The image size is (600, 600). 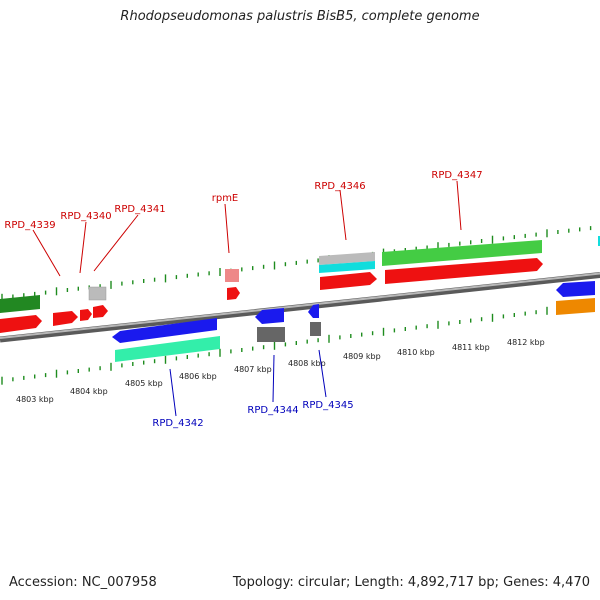 I want to click on gene-feature-pink, so click(x=232, y=275).